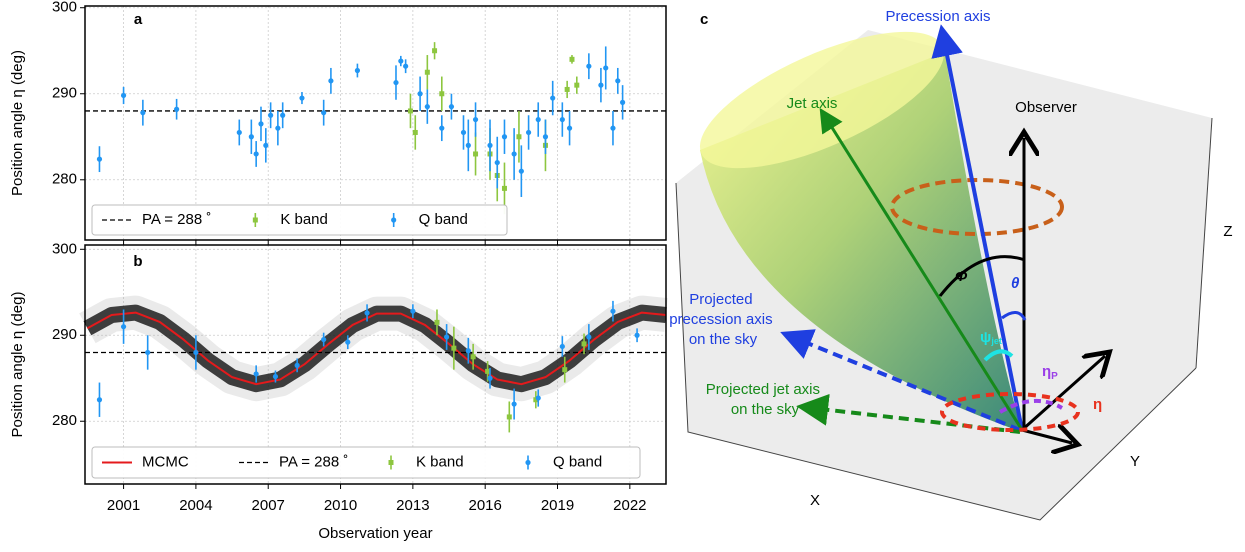 The height and width of the screenshot is (552, 1245). What do you see at coordinates (763, 389) in the screenshot?
I see `label-line: Projected jet axis` at bounding box center [763, 389].